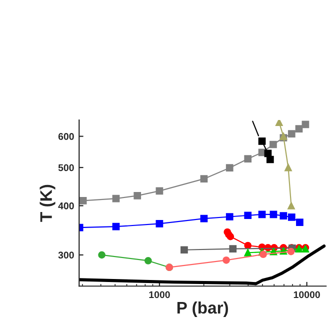 The width and height of the screenshot is (327, 327). Describe the element at coordinates (307, 294) in the screenshot. I see `x-tick-label: 10000` at that location.